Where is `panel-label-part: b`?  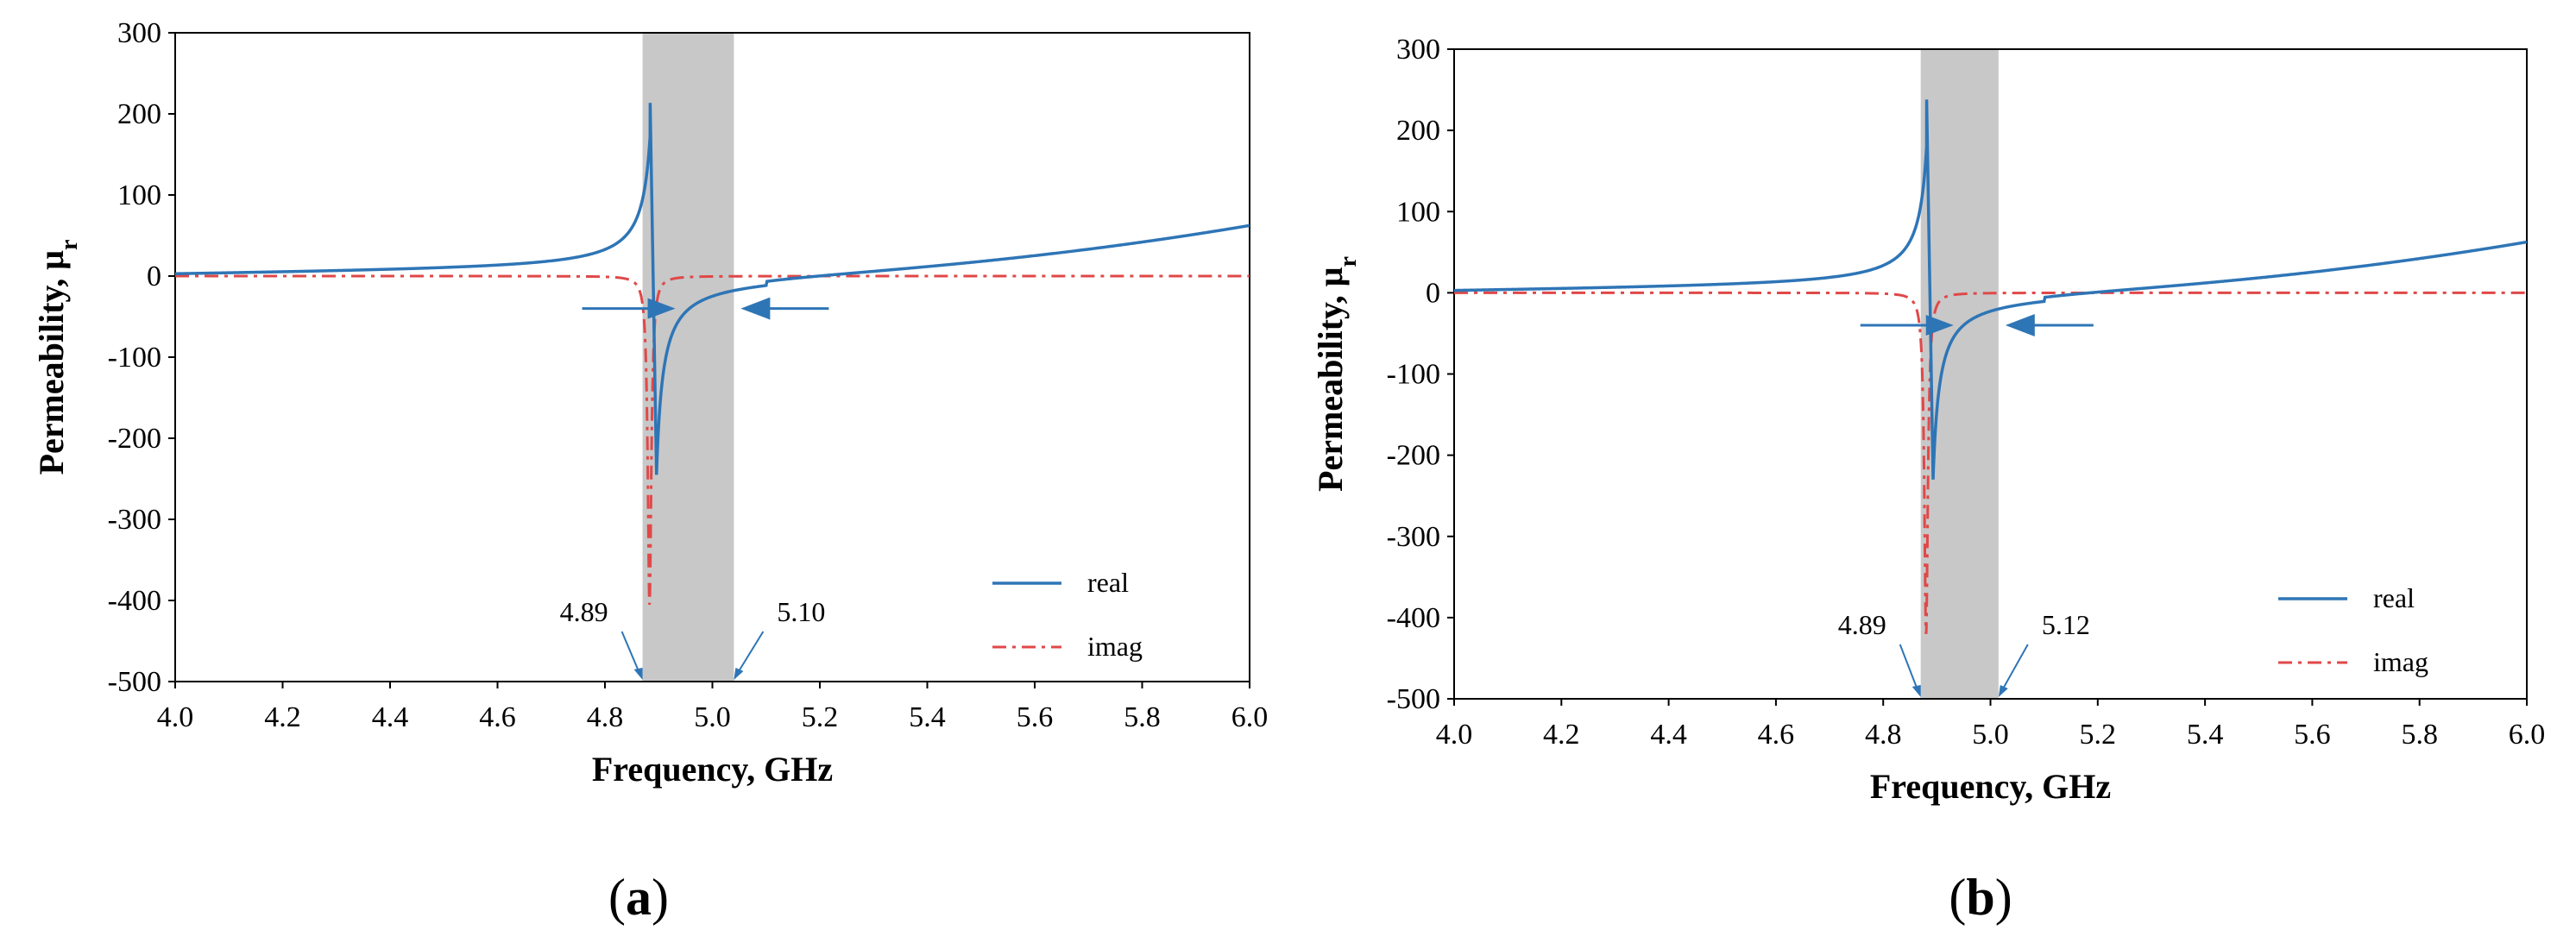 panel-label-part: b is located at coordinates (1980, 897).